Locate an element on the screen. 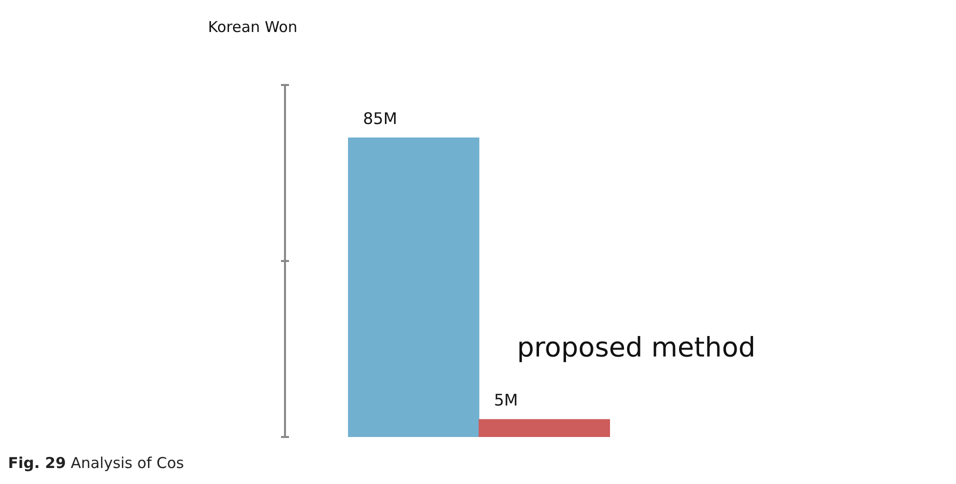 The height and width of the screenshot is (484, 956). data-label: 5M is located at coordinates (506, 400).